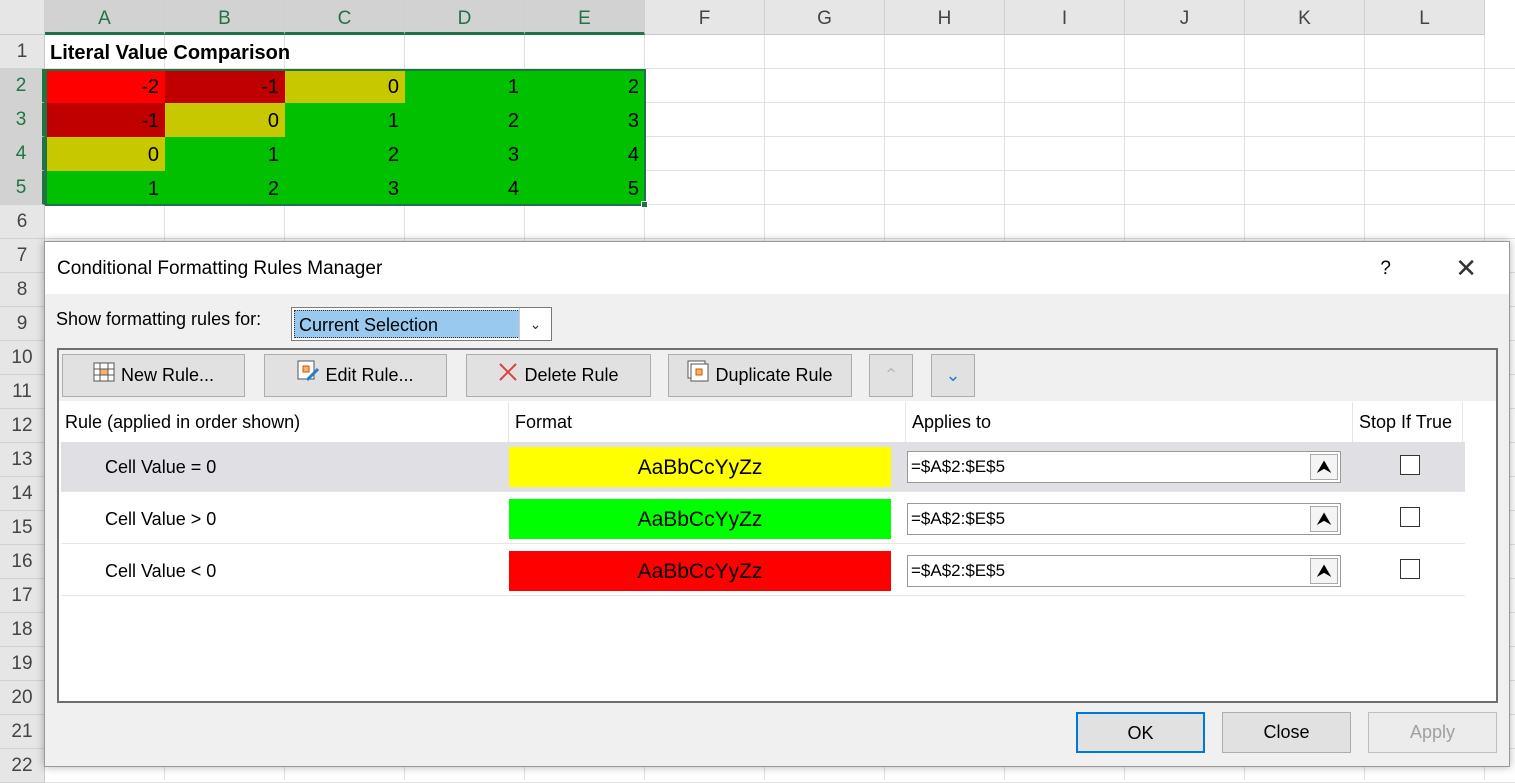 Image resolution: width=1515 pixels, height=783 pixels. I want to click on row-header-21: 21, so click(22, 732).